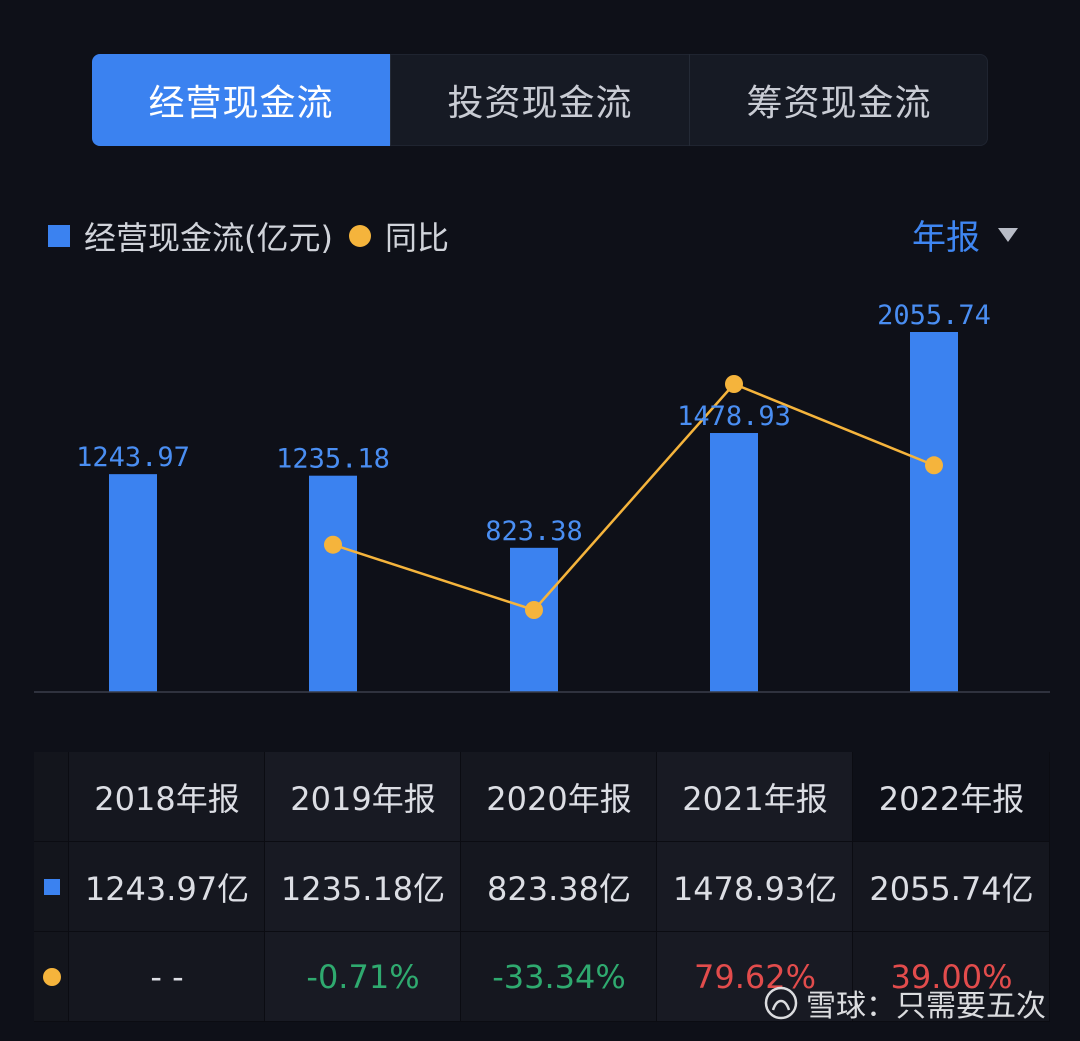 The width and height of the screenshot is (1080, 1041). Describe the element at coordinates (934, 465) in the screenshot. I see `yoy-point-2022年报` at that location.